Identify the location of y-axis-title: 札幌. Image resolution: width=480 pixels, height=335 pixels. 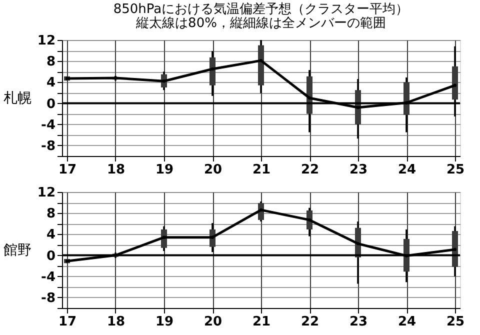
(17, 98).